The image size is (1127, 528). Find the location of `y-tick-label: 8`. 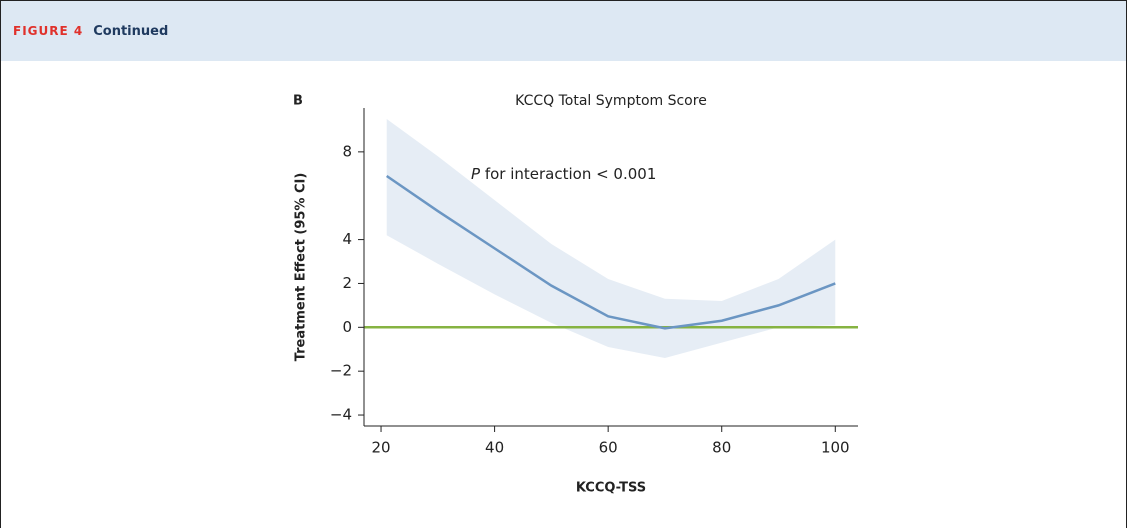

y-tick-label: 8 is located at coordinates (347, 151).